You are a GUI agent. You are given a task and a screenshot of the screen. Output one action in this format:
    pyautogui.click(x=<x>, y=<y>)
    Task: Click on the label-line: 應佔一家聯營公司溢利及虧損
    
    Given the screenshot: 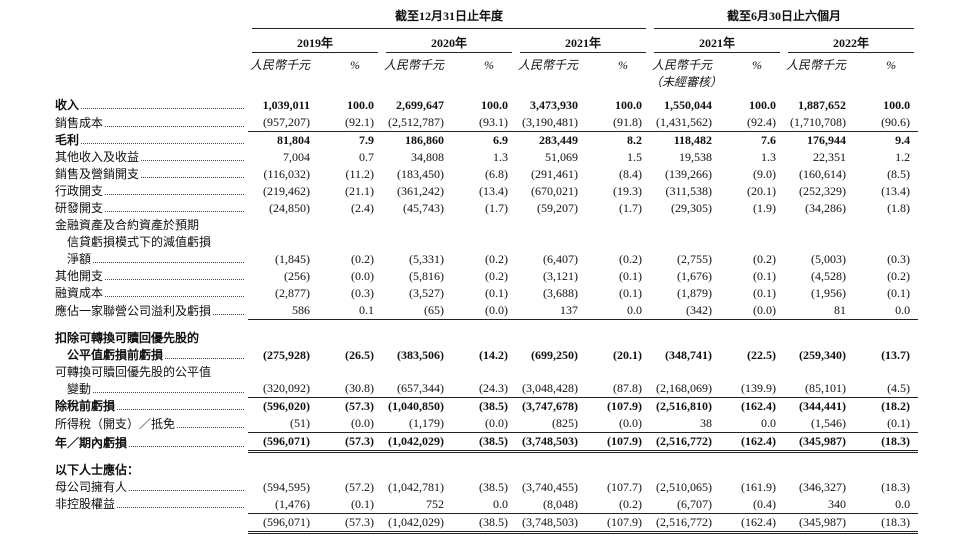 What is the action you would take?
    pyautogui.click(x=151, y=311)
    